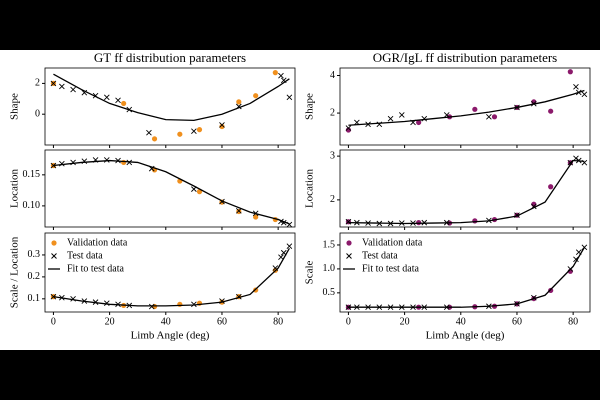  Describe the element at coordinates (329, 268) in the screenshot. I see `y-tick-label: 1.0` at that location.